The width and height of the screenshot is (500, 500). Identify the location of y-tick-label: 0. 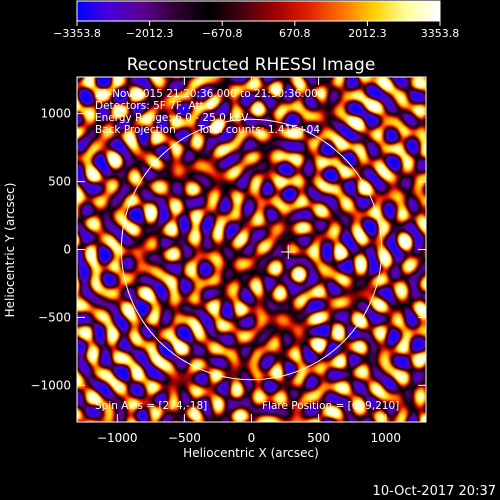
(67, 250).